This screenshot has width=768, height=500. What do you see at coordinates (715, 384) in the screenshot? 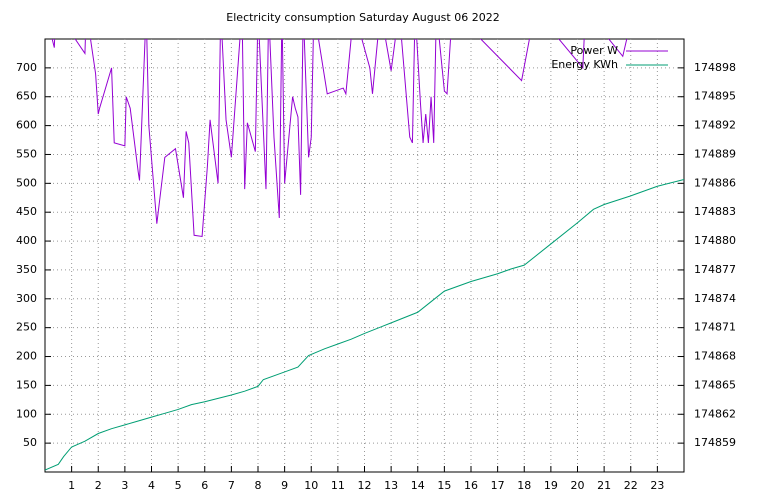
I see `y2-tick-label: 174865` at bounding box center [715, 384].